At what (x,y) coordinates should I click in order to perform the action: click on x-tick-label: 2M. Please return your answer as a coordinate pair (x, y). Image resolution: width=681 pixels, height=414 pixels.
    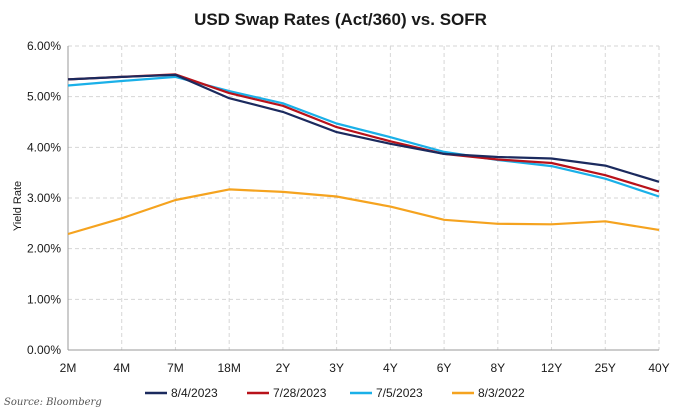
    Looking at the image, I should click on (68, 368).